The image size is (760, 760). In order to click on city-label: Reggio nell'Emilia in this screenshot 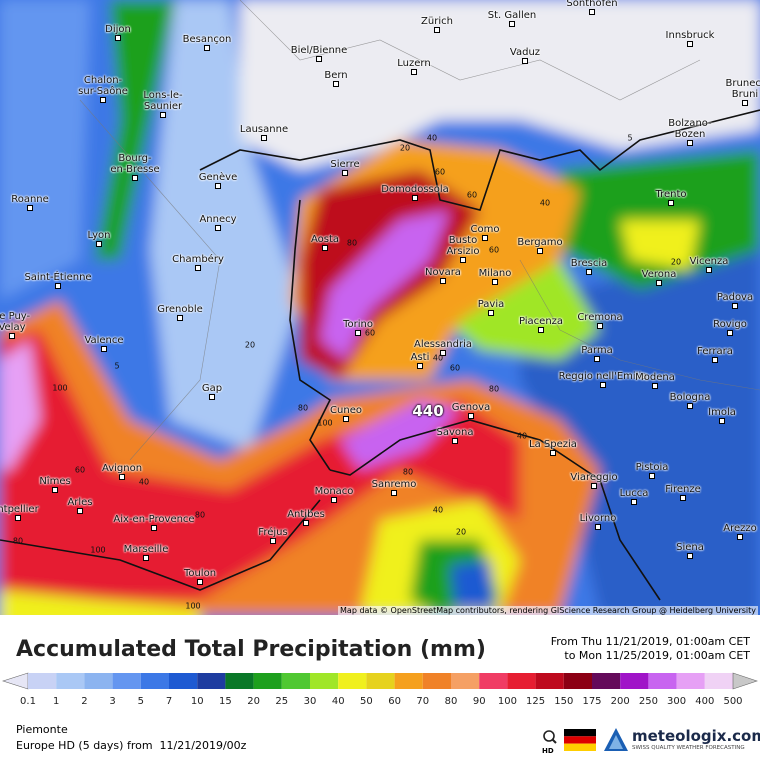, I will do `click(603, 376)`.